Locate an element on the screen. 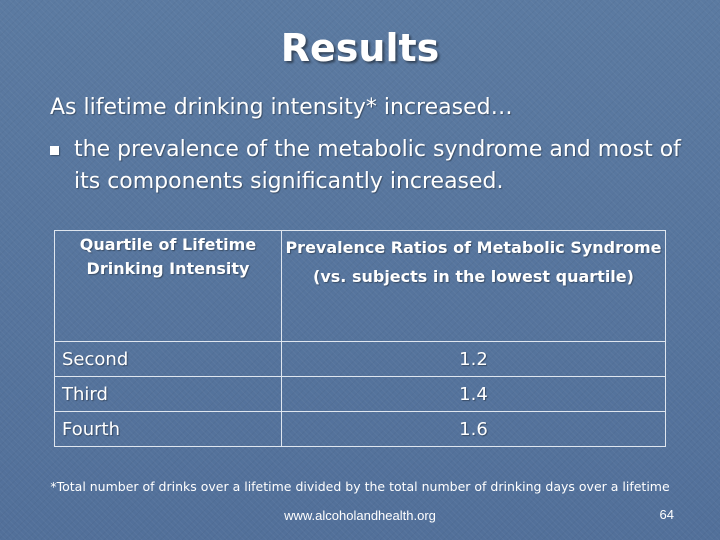  row-ratio-fourth: 1.6 is located at coordinates (473, 429).